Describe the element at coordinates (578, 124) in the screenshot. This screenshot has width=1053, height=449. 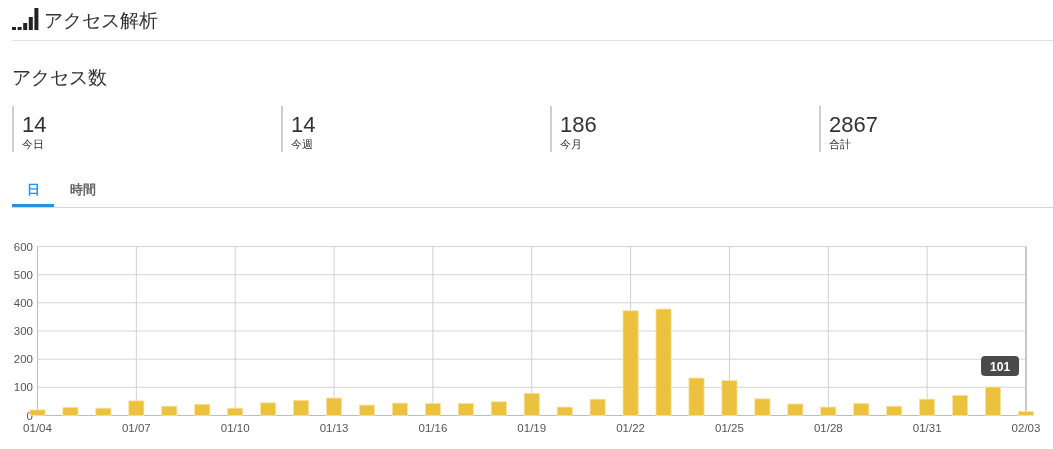
I see `data-label: 186` at that location.